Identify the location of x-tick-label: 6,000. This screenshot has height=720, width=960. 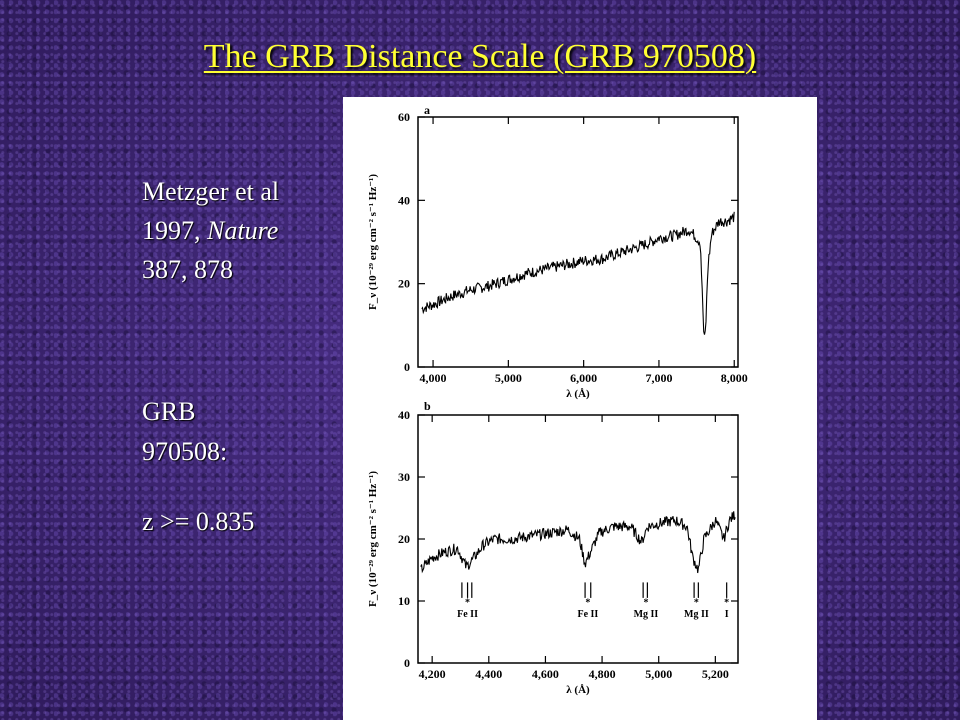
(583, 378).